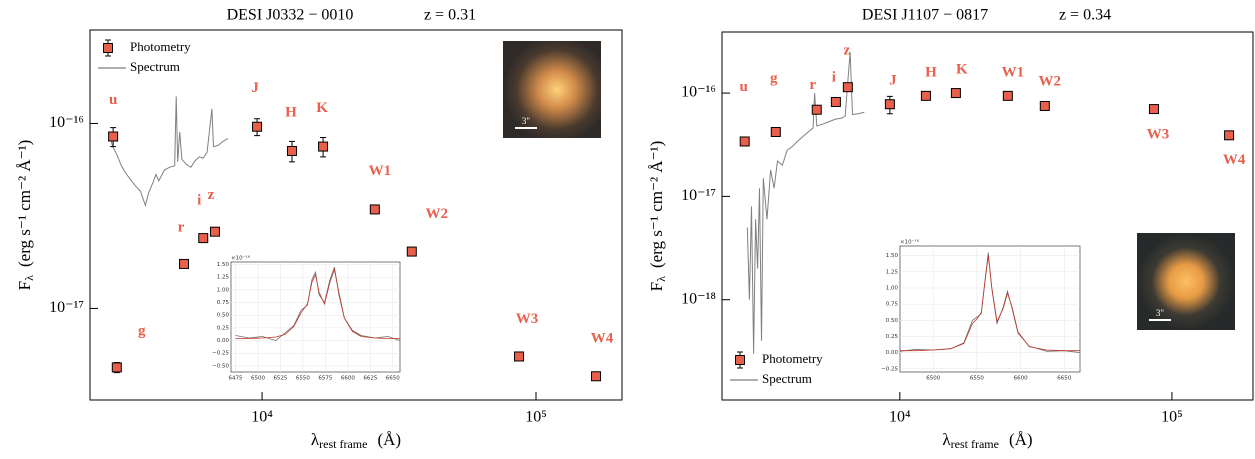 The image size is (1255, 459). I want to click on band-label: W1, so click(1013, 72).